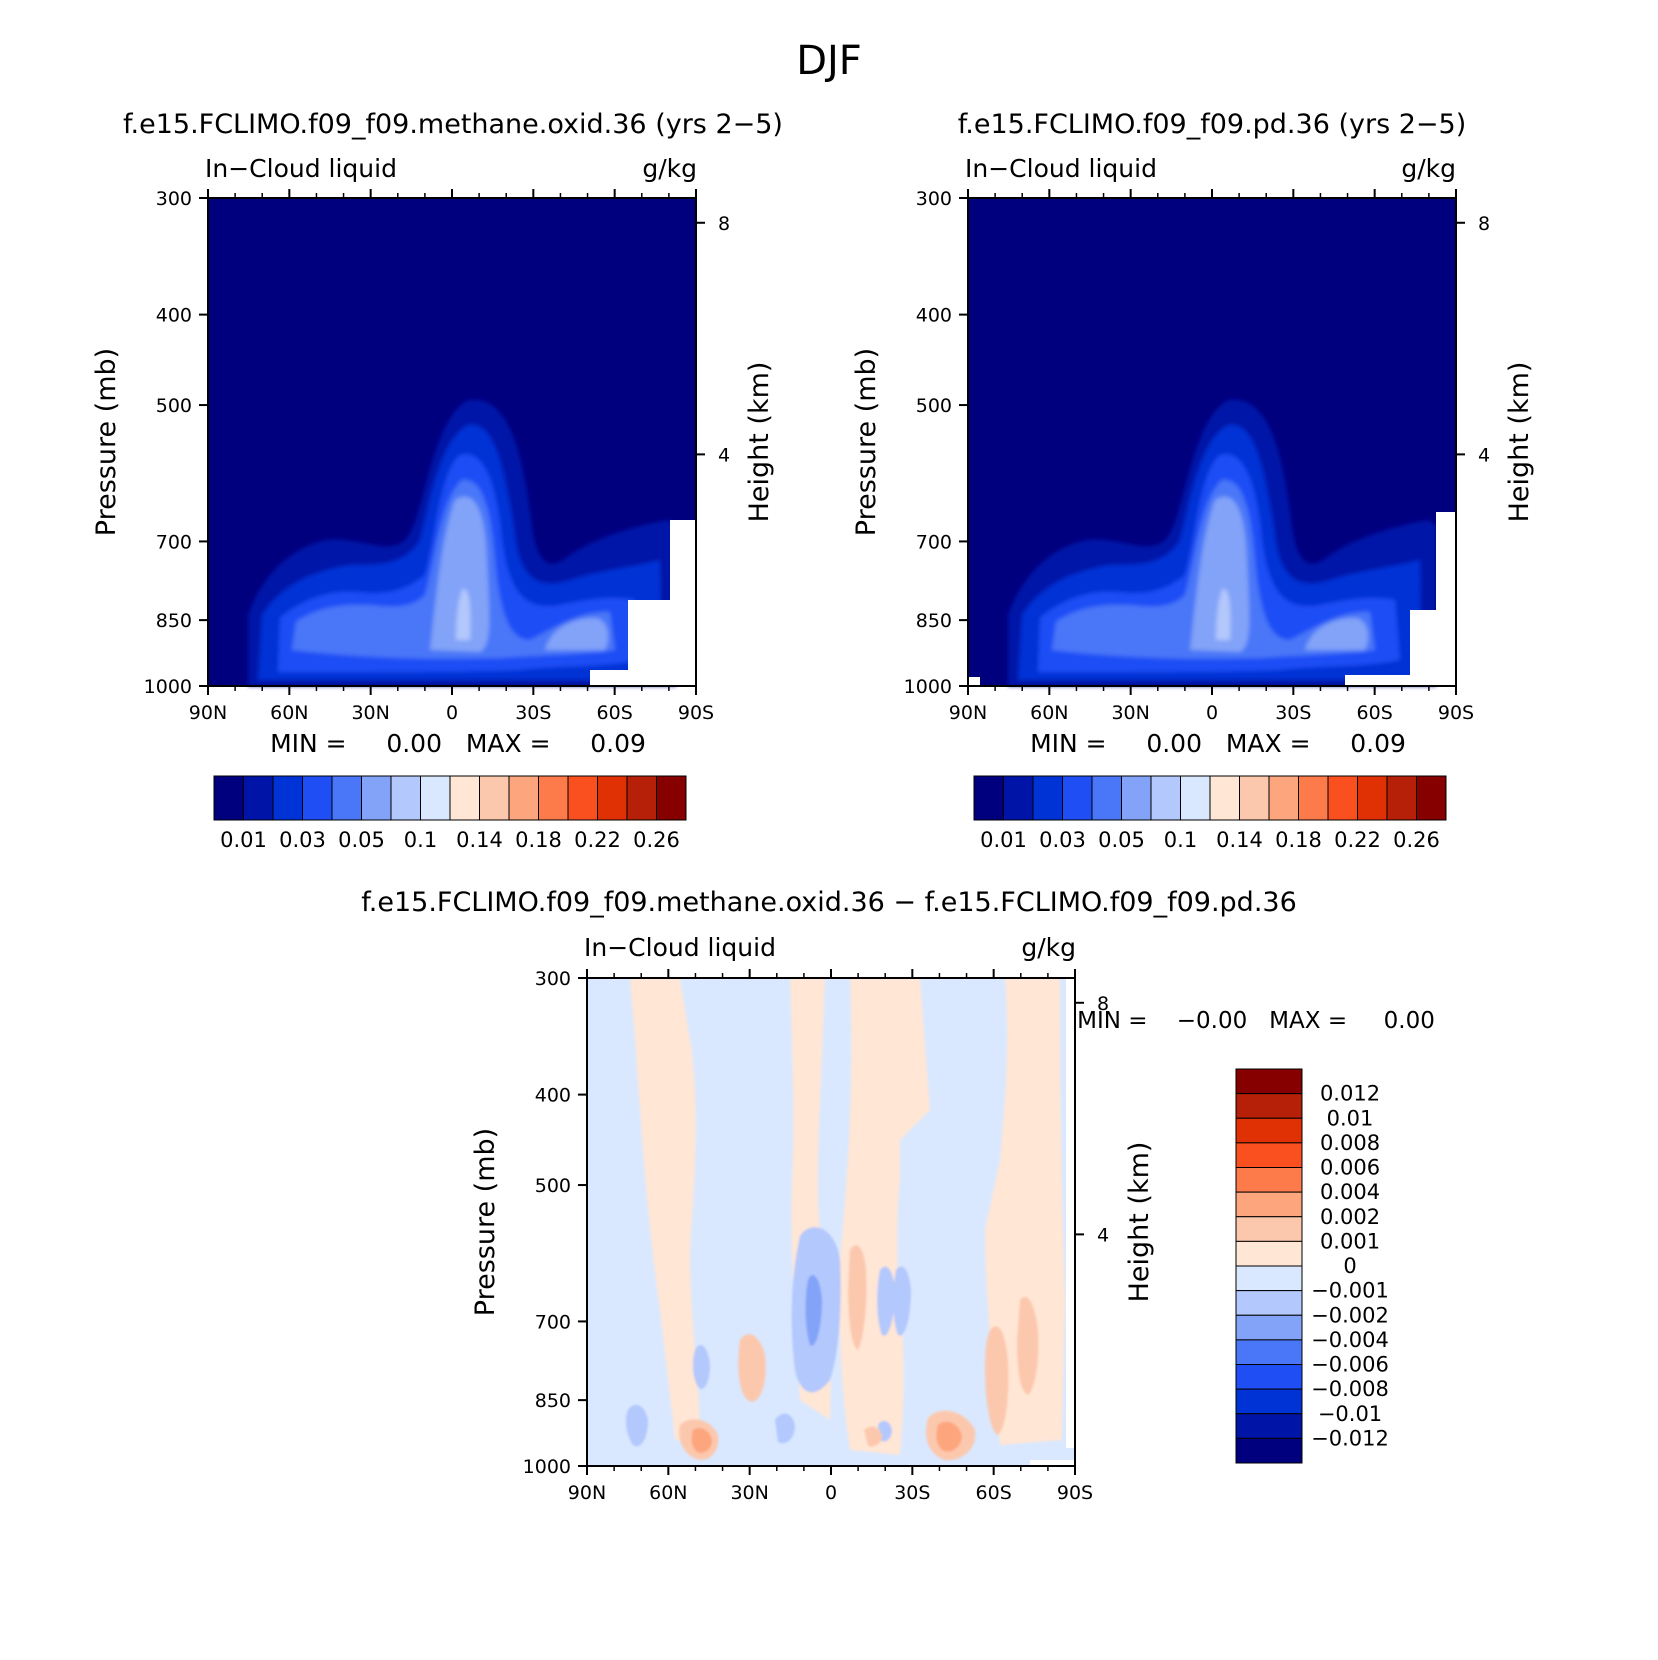  Describe the element at coordinates (1350, 1315) in the screenshot. I see `colorbar-label: −0.002` at that location.